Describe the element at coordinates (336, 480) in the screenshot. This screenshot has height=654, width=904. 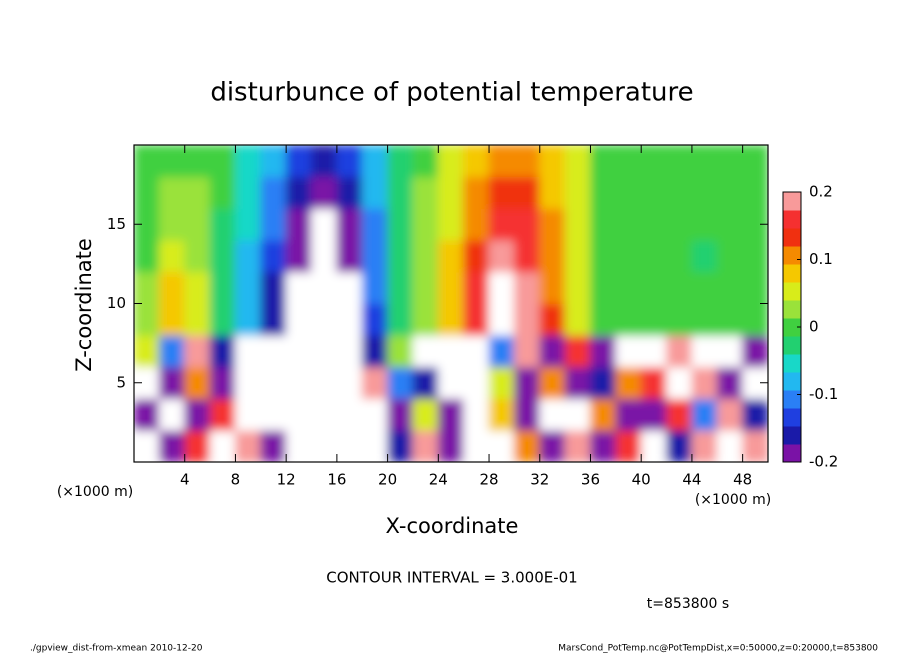
I see `x-tick-label: 16` at that location.